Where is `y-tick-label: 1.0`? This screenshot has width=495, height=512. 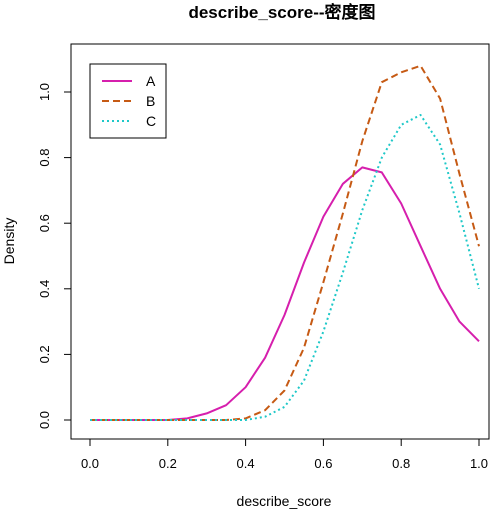
y-tick-label: 1.0 is located at coordinates (44, 92).